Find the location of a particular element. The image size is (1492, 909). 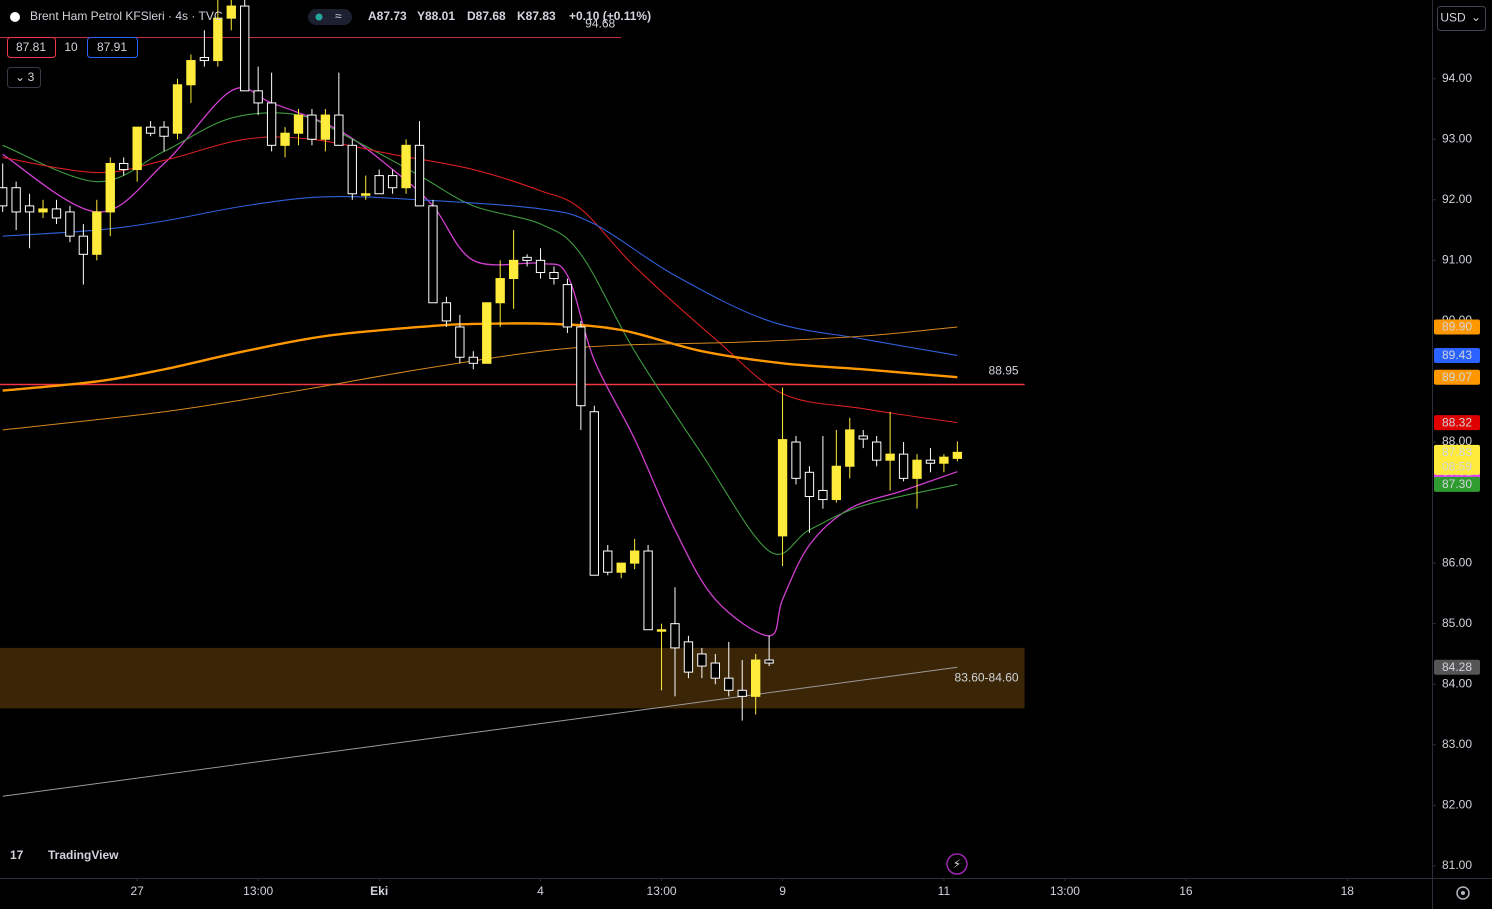

indicator-count: 3 is located at coordinates (31, 77).